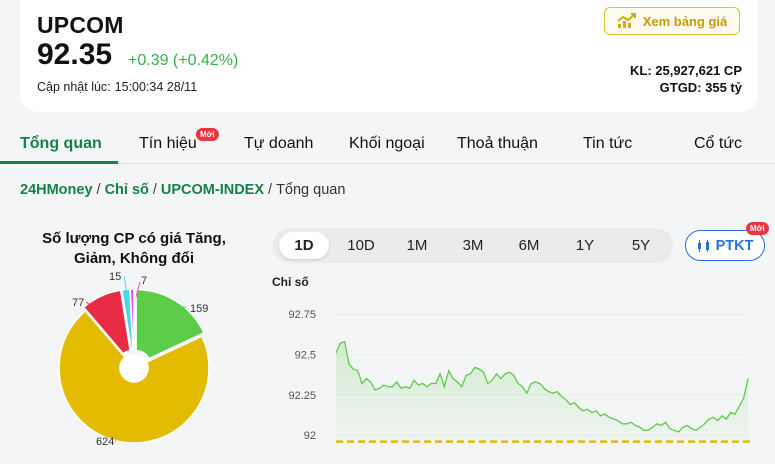 The image size is (775, 464). What do you see at coordinates (168, 143) in the screenshot?
I see `tab-signals: Tín hiệu` at bounding box center [168, 143].